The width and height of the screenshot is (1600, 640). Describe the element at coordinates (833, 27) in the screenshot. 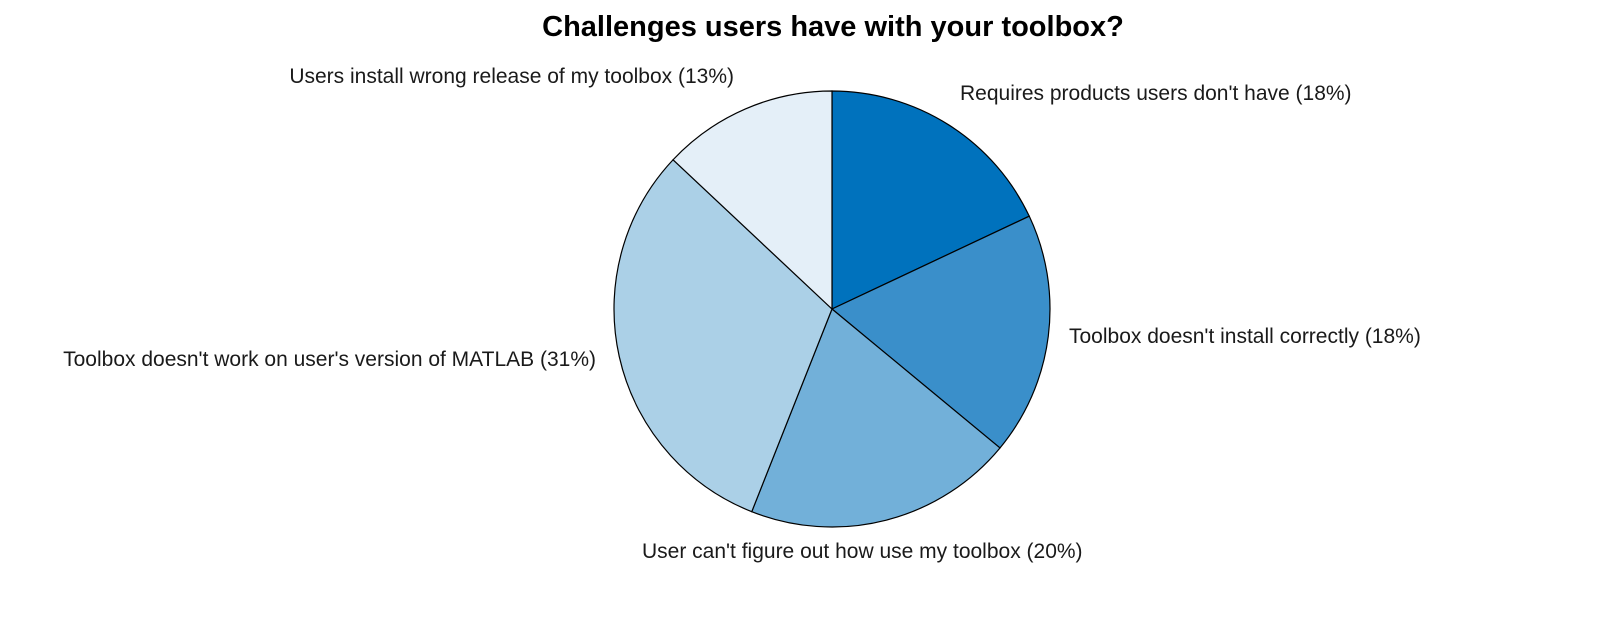

I see `chart-title: Challenges users have with your toolbox?` at that location.